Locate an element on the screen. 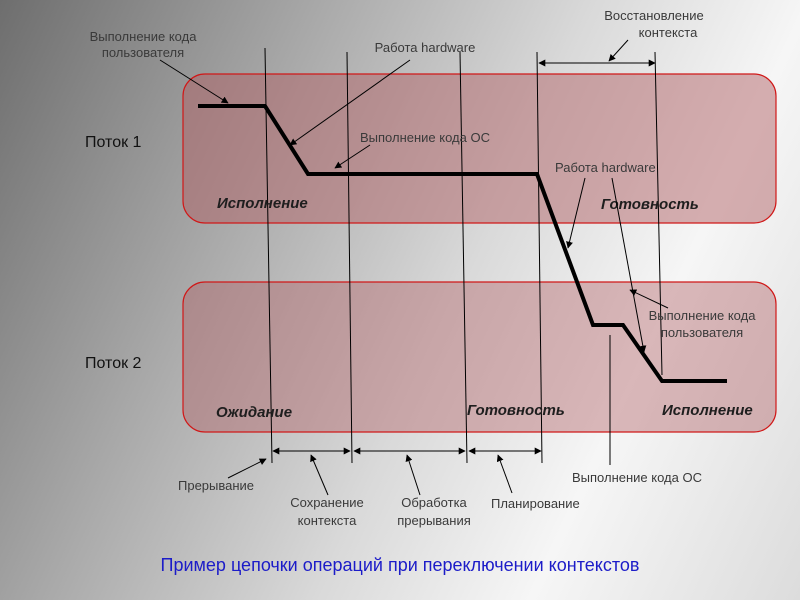 This screenshot has height=600, width=800. label-user-code-top-2: пользователя is located at coordinates (143, 52).